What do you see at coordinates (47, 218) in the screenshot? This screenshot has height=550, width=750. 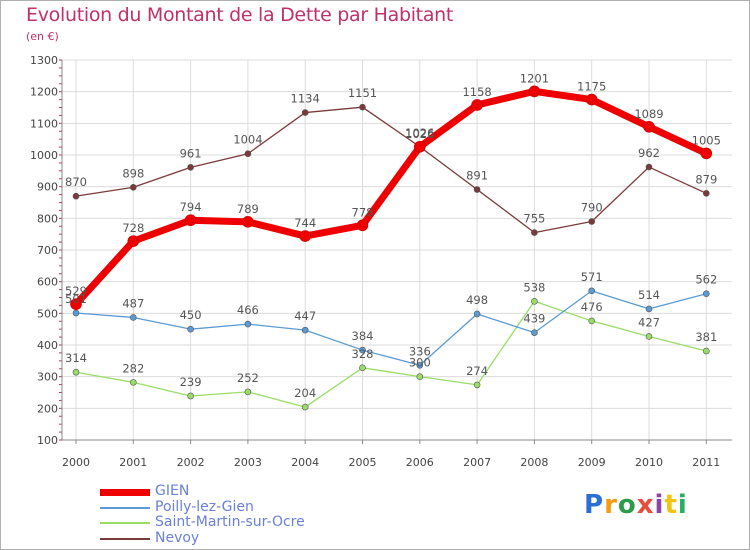 I see `y-tick-label: 800` at bounding box center [47, 218].